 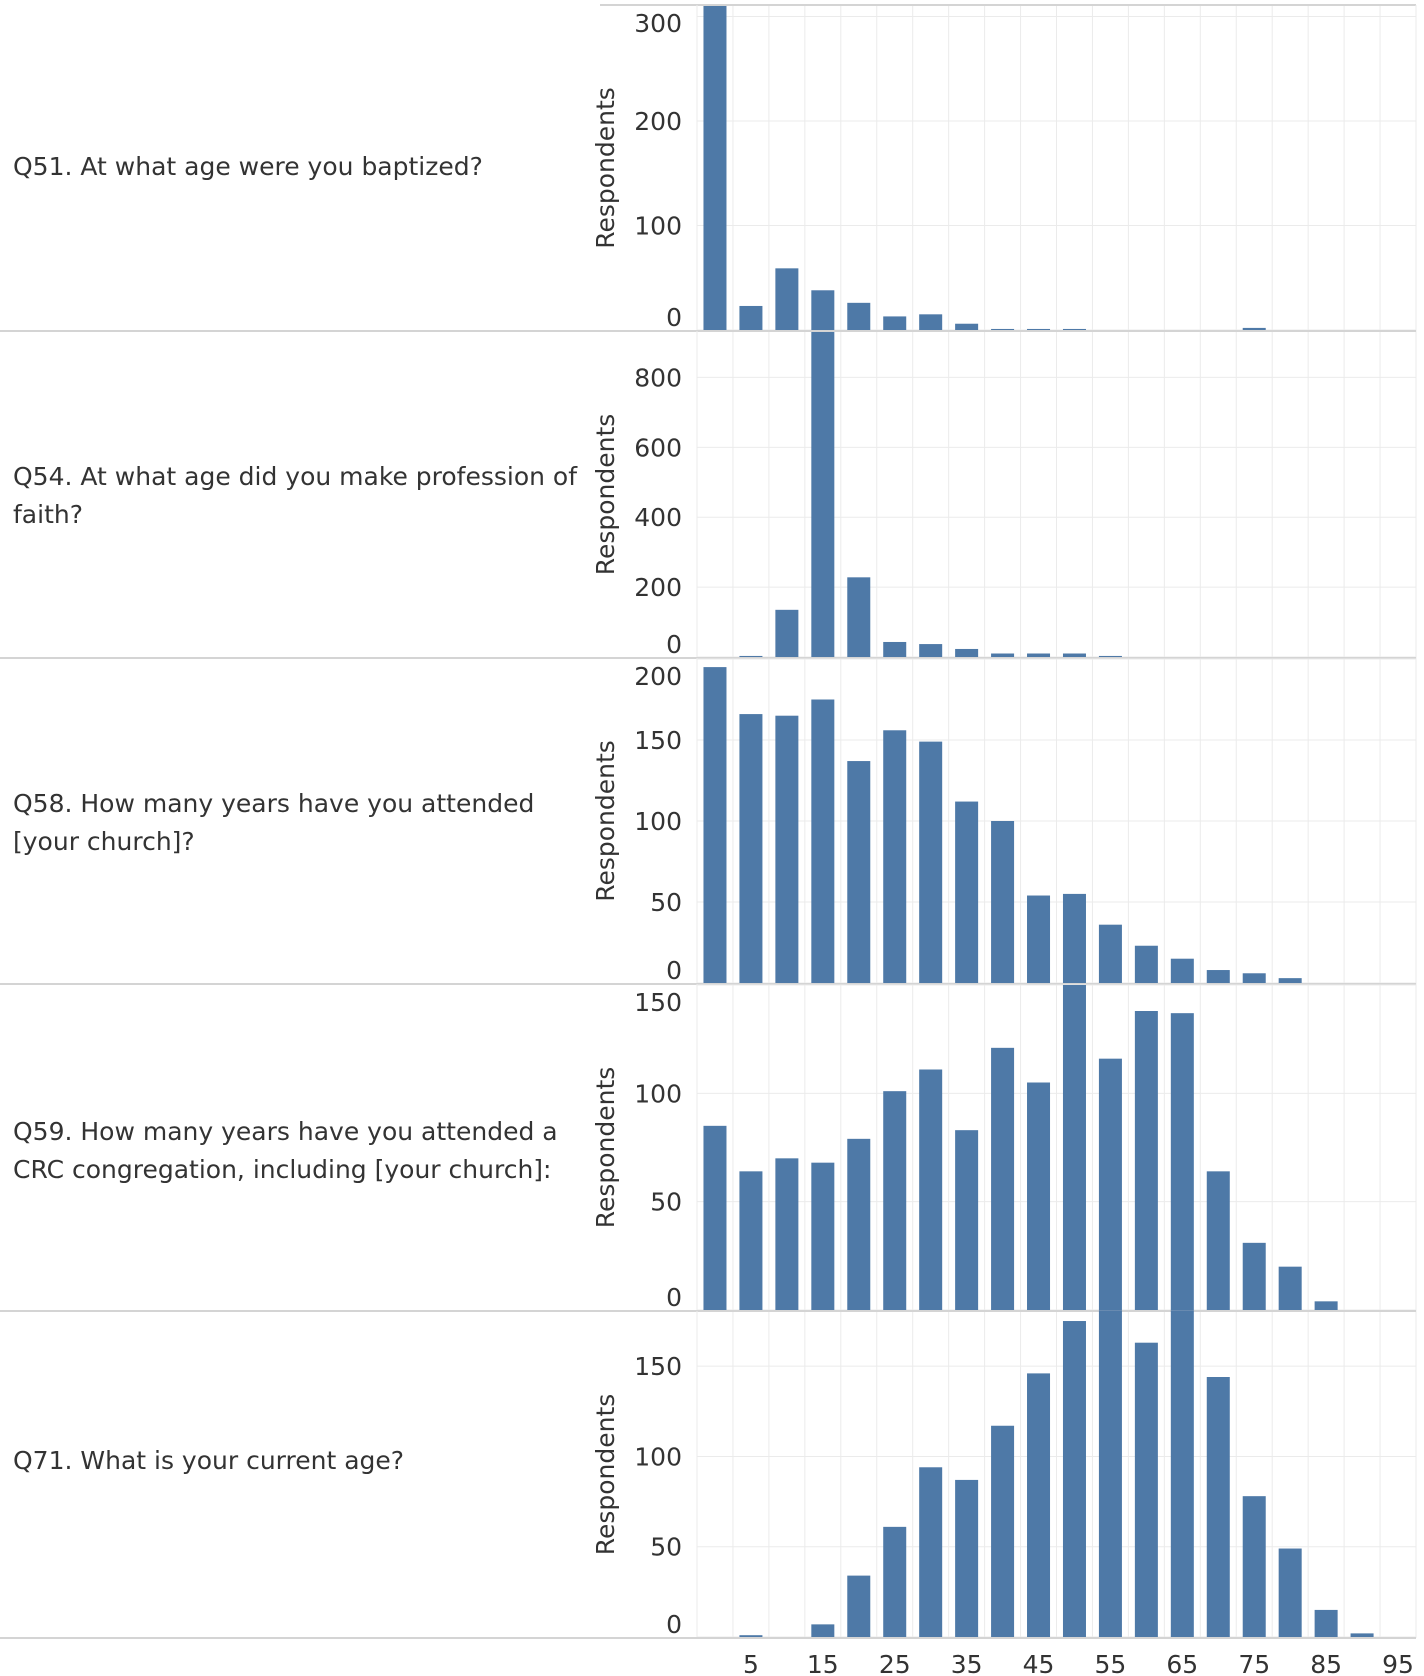 I want to click on x-tick-label: 5, so click(x=751, y=1663).